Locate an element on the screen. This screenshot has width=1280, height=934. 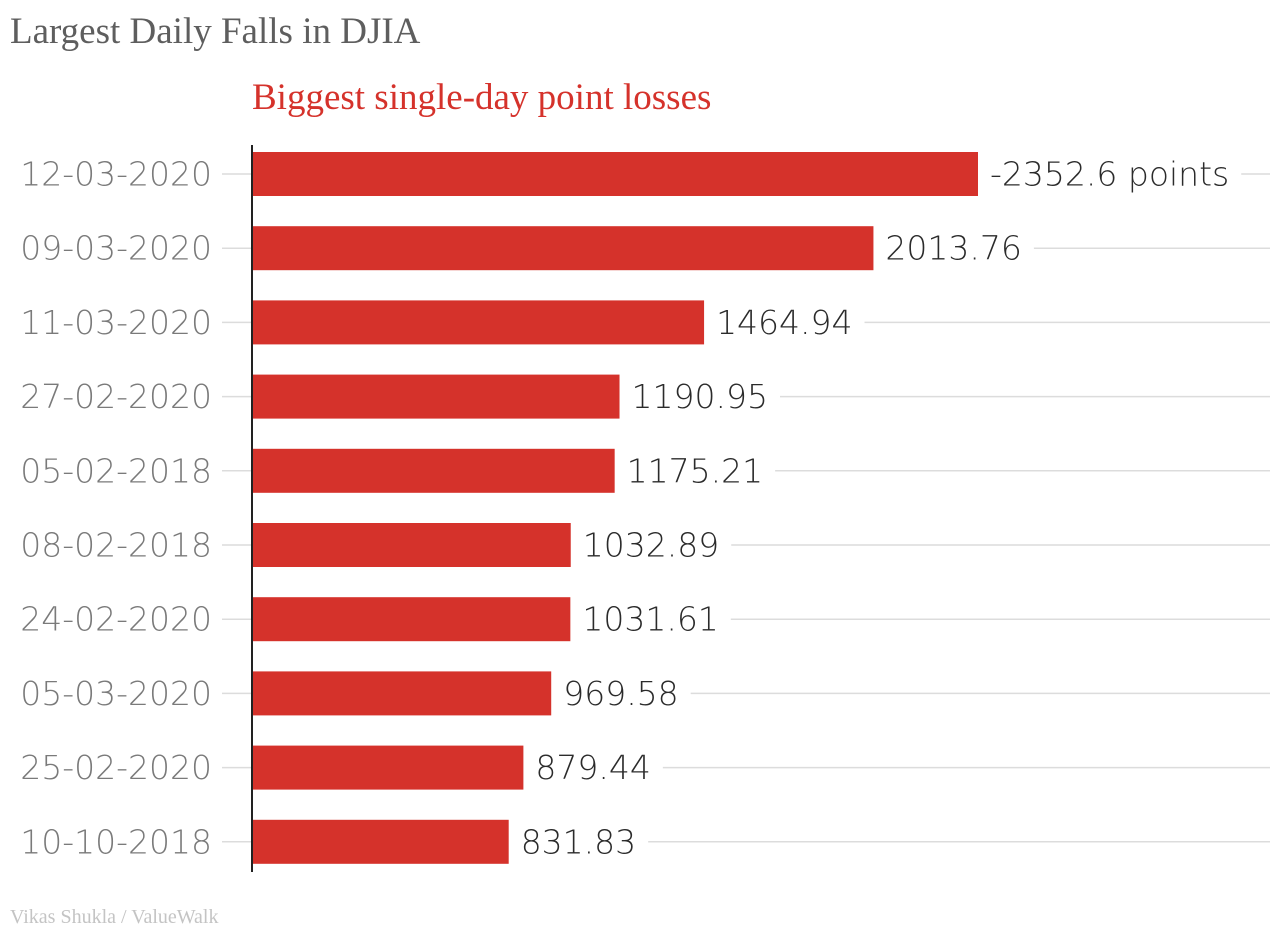
data-label: 1032.89 is located at coordinates (651, 545).